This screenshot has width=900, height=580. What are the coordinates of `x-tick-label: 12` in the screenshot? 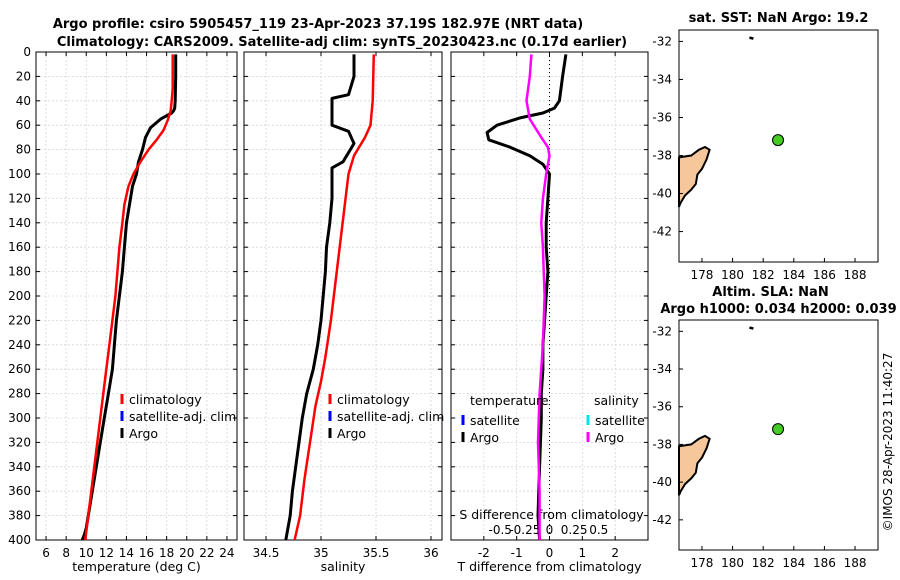 It's located at (106, 553).